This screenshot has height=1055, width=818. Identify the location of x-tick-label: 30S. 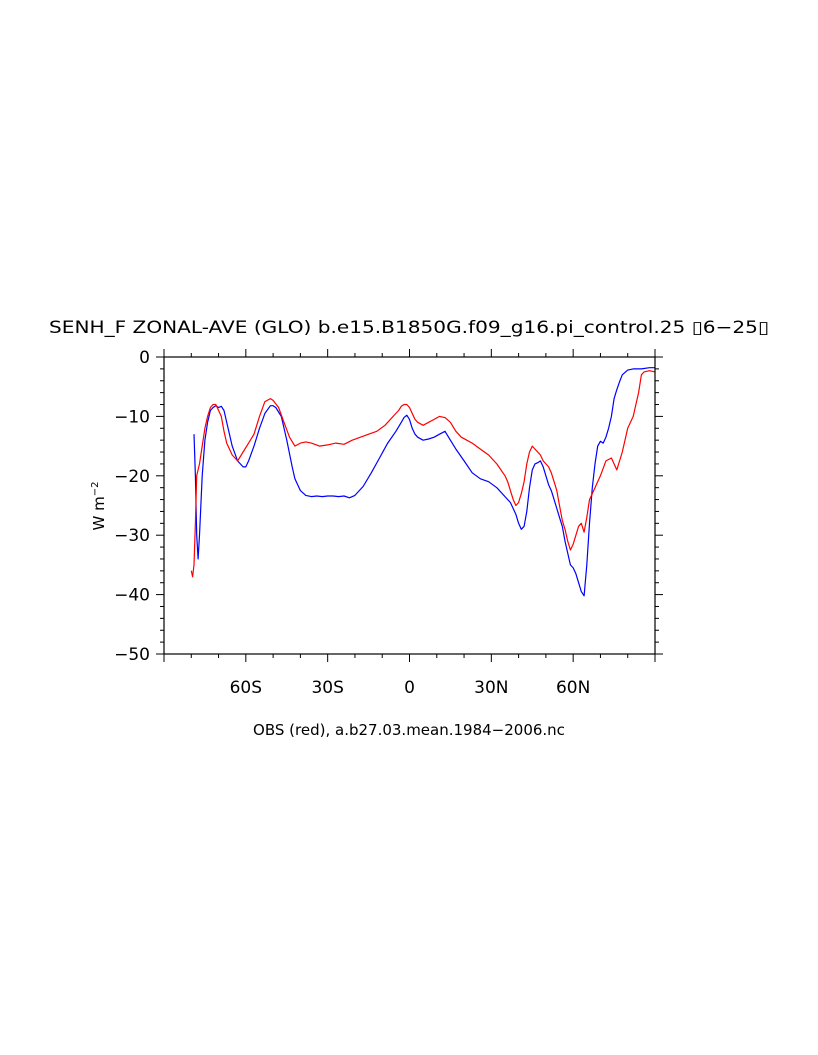
(327, 688).